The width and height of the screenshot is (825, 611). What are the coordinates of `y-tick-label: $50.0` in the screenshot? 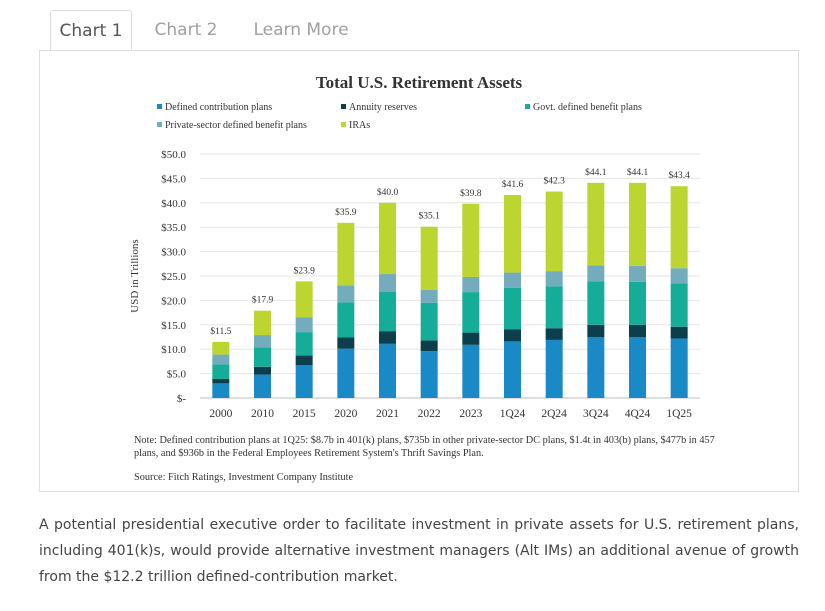 It's located at (173, 155).